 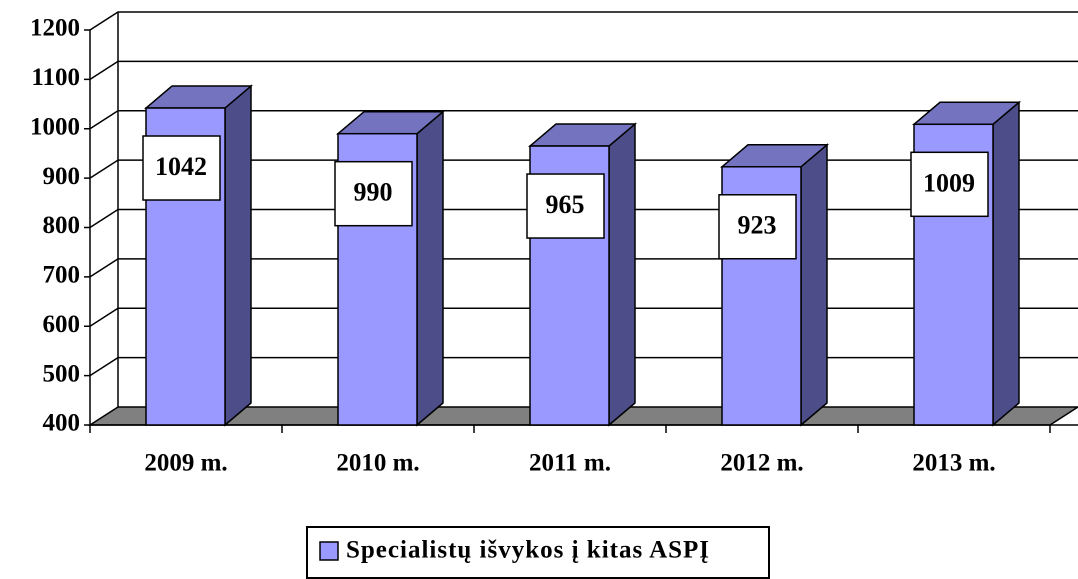 I want to click on value-label: 990, so click(x=373, y=192).